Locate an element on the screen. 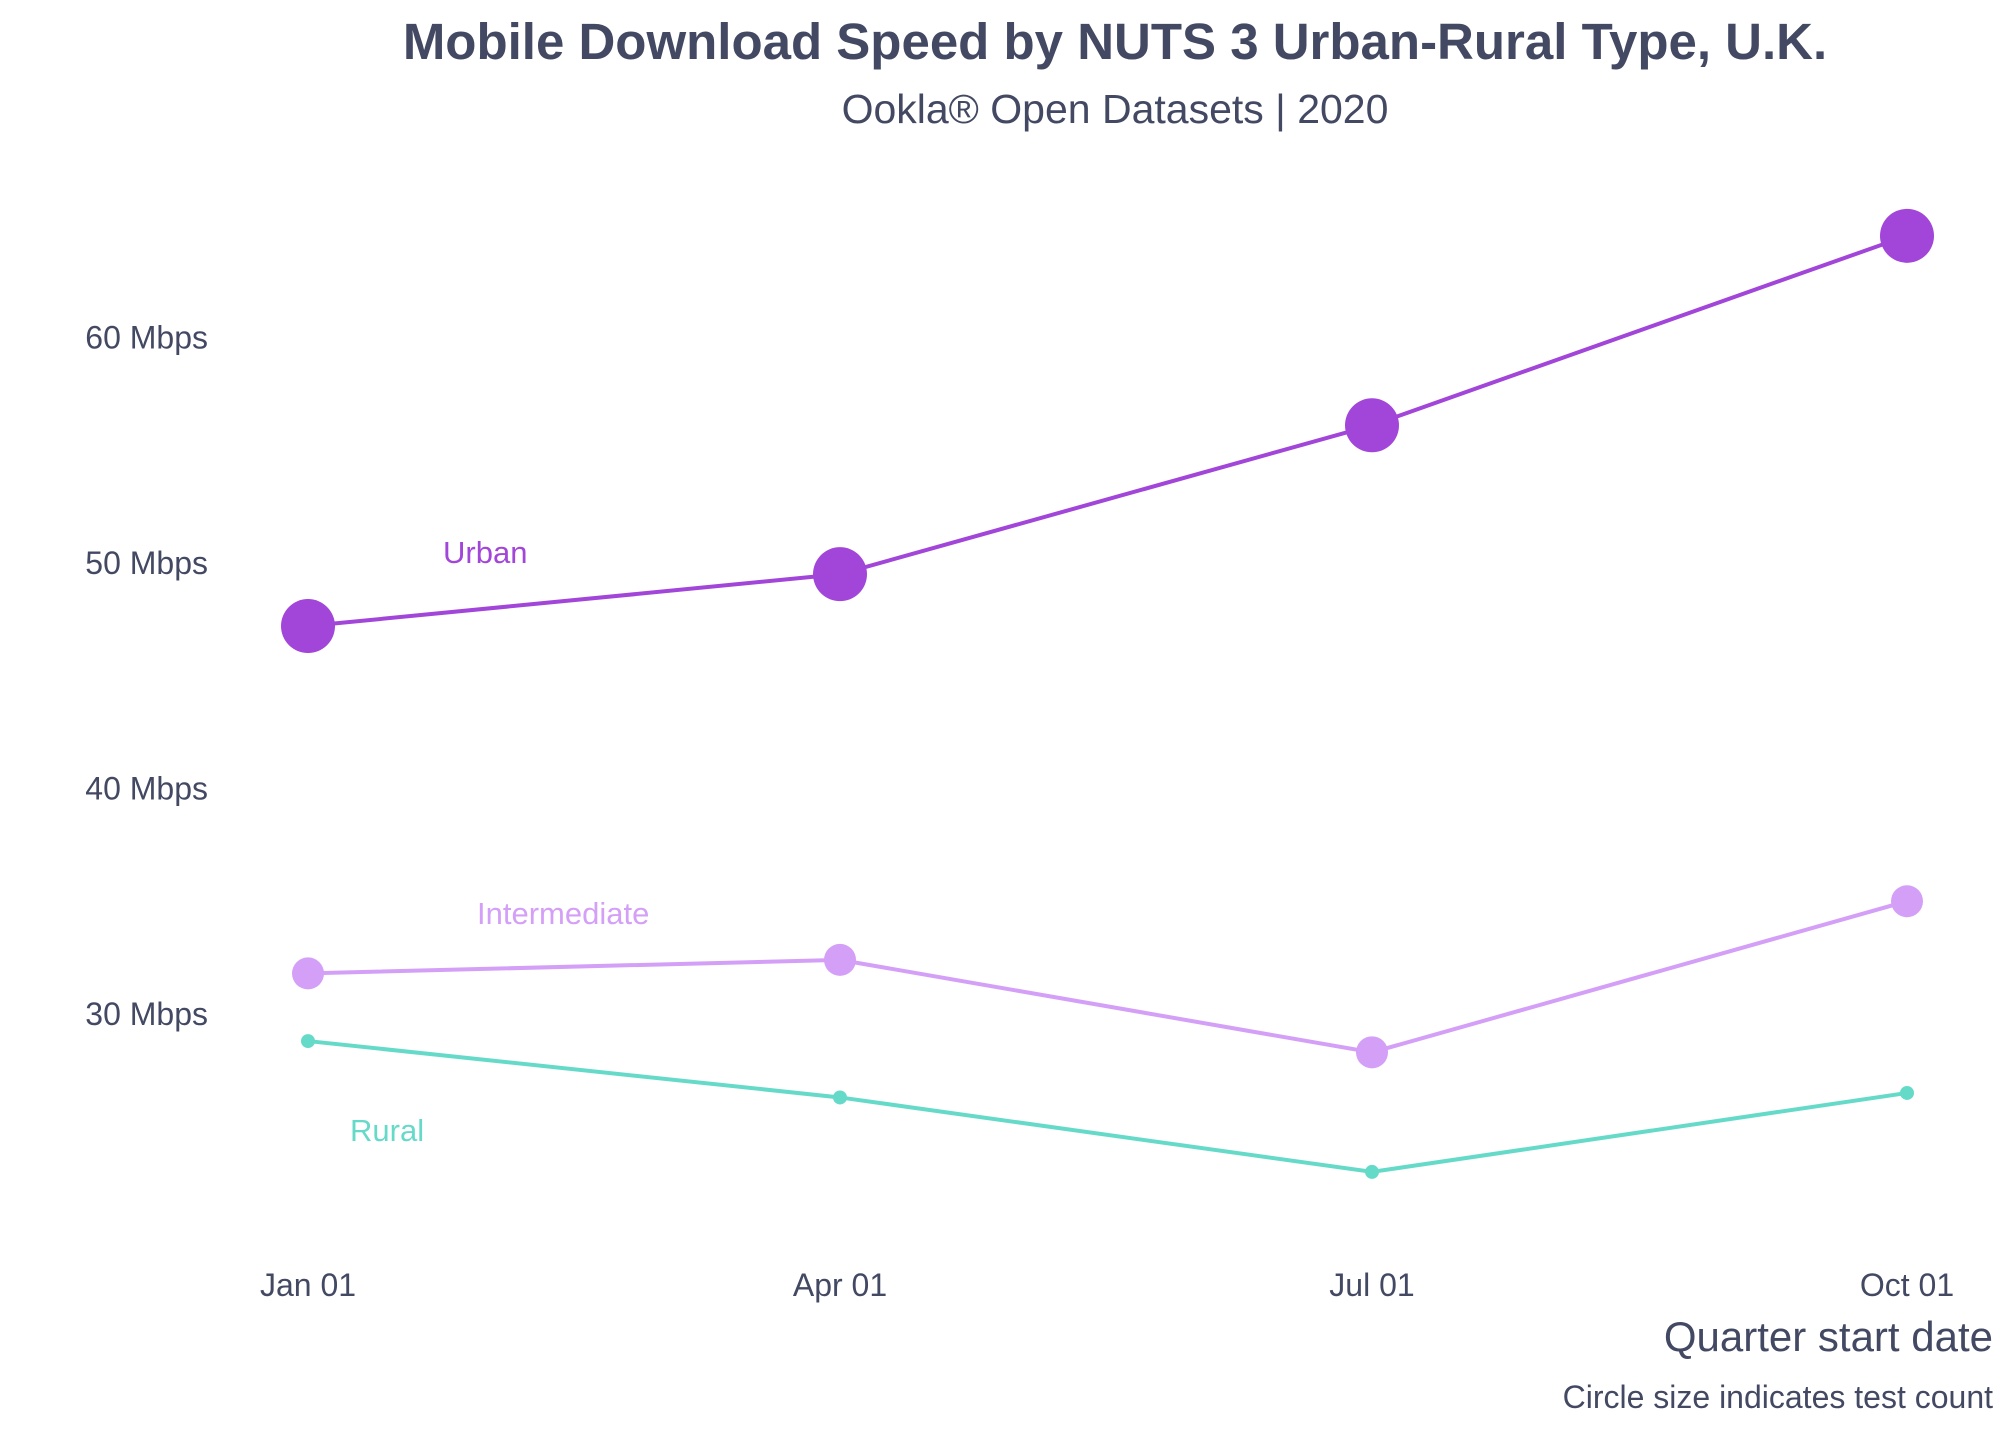 The image size is (2000, 1429). y-tick-label: 60 Mbps is located at coordinates (146, 337).